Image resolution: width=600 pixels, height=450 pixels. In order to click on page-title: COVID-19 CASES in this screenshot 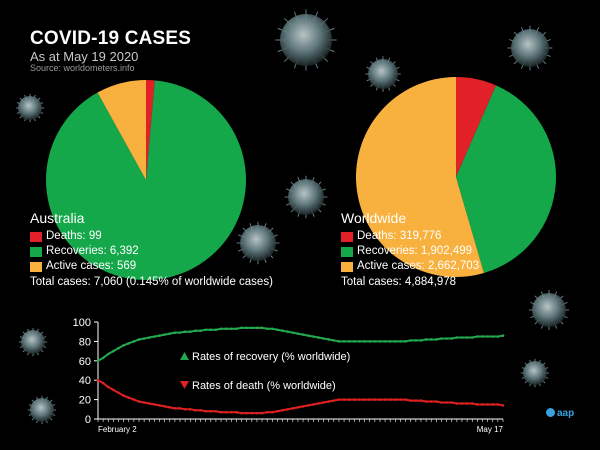, I will do `click(111, 38)`.